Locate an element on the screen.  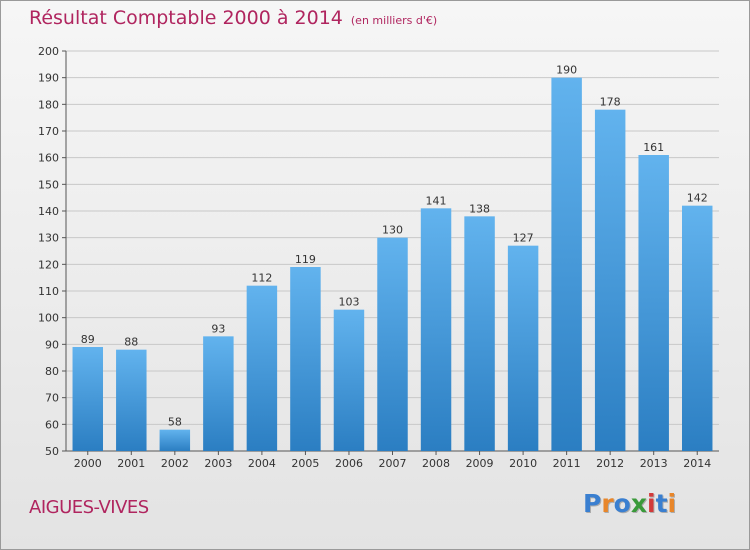
y-tick-label: 160 is located at coordinates (48, 158).